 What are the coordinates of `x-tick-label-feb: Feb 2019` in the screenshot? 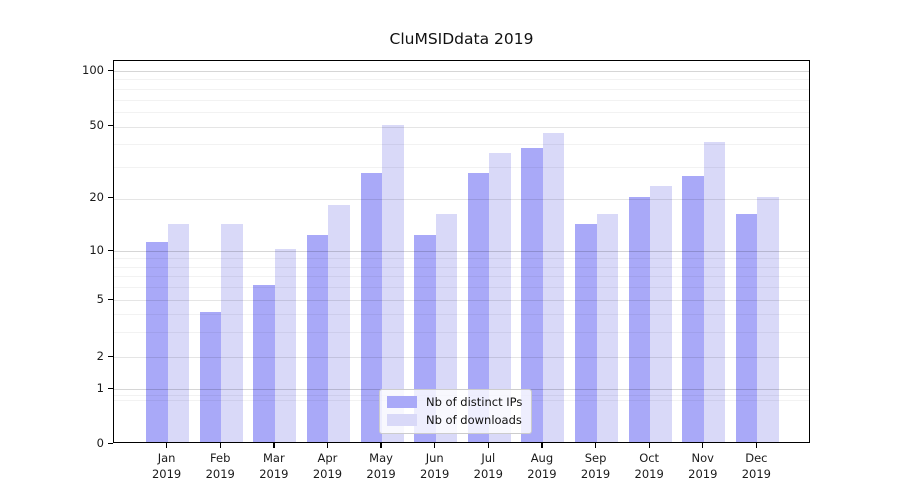 It's located at (220, 466).